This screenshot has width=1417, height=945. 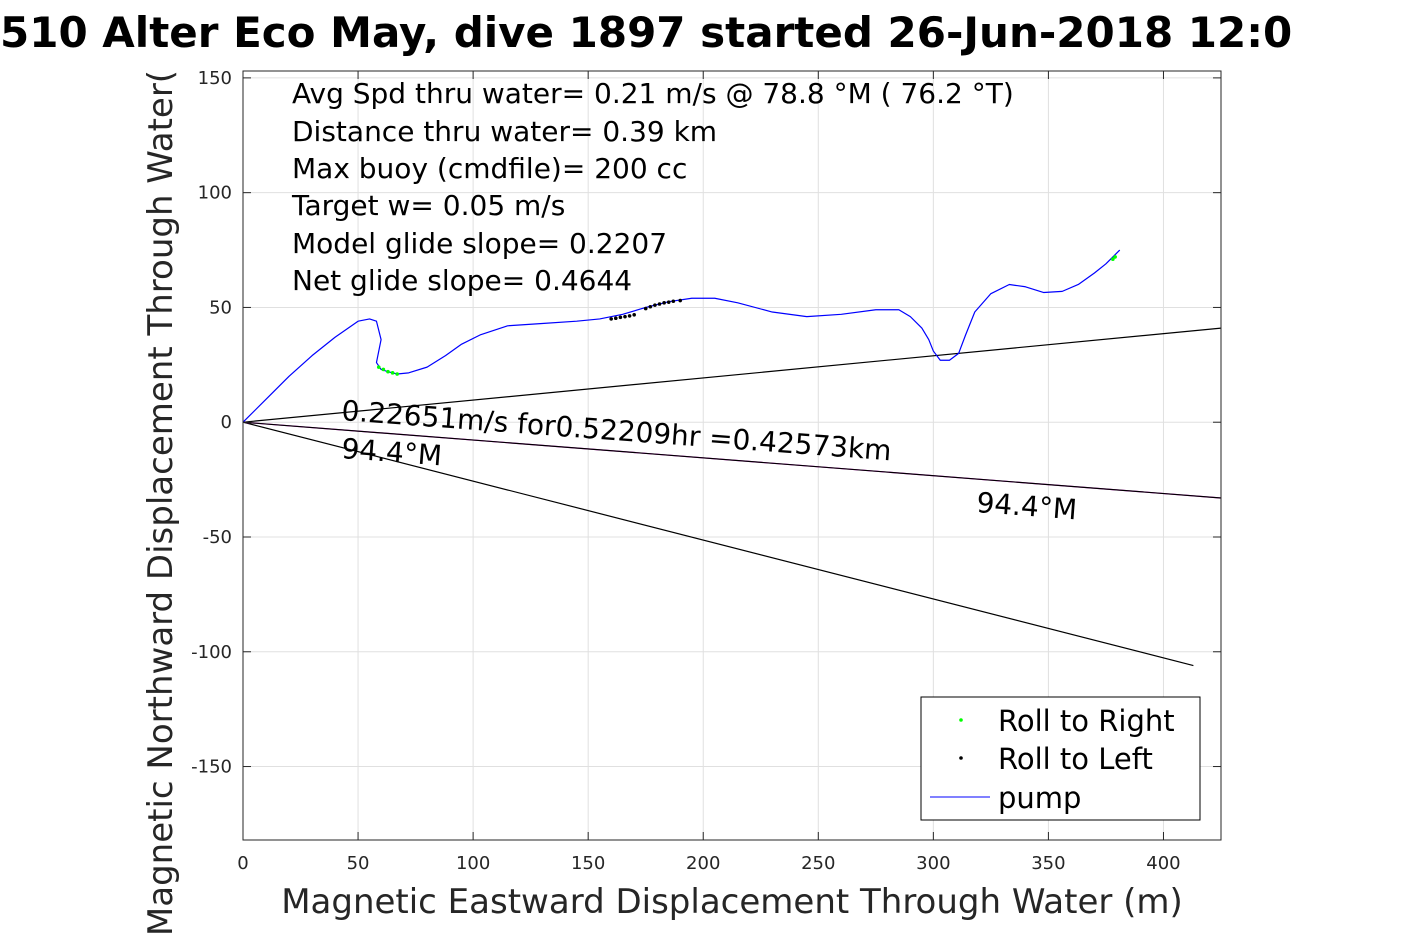 I want to click on y-tick-label-1: 100, so click(x=215, y=193).